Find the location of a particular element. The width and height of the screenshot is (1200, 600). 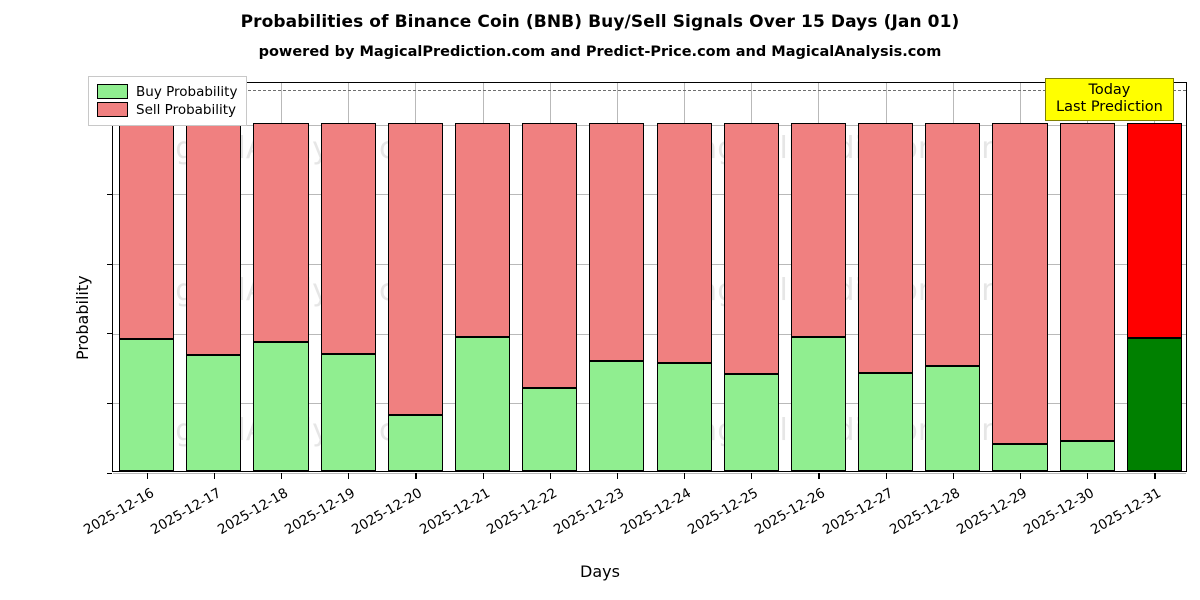

today-annotation-line1: Today is located at coordinates (1109, 90).